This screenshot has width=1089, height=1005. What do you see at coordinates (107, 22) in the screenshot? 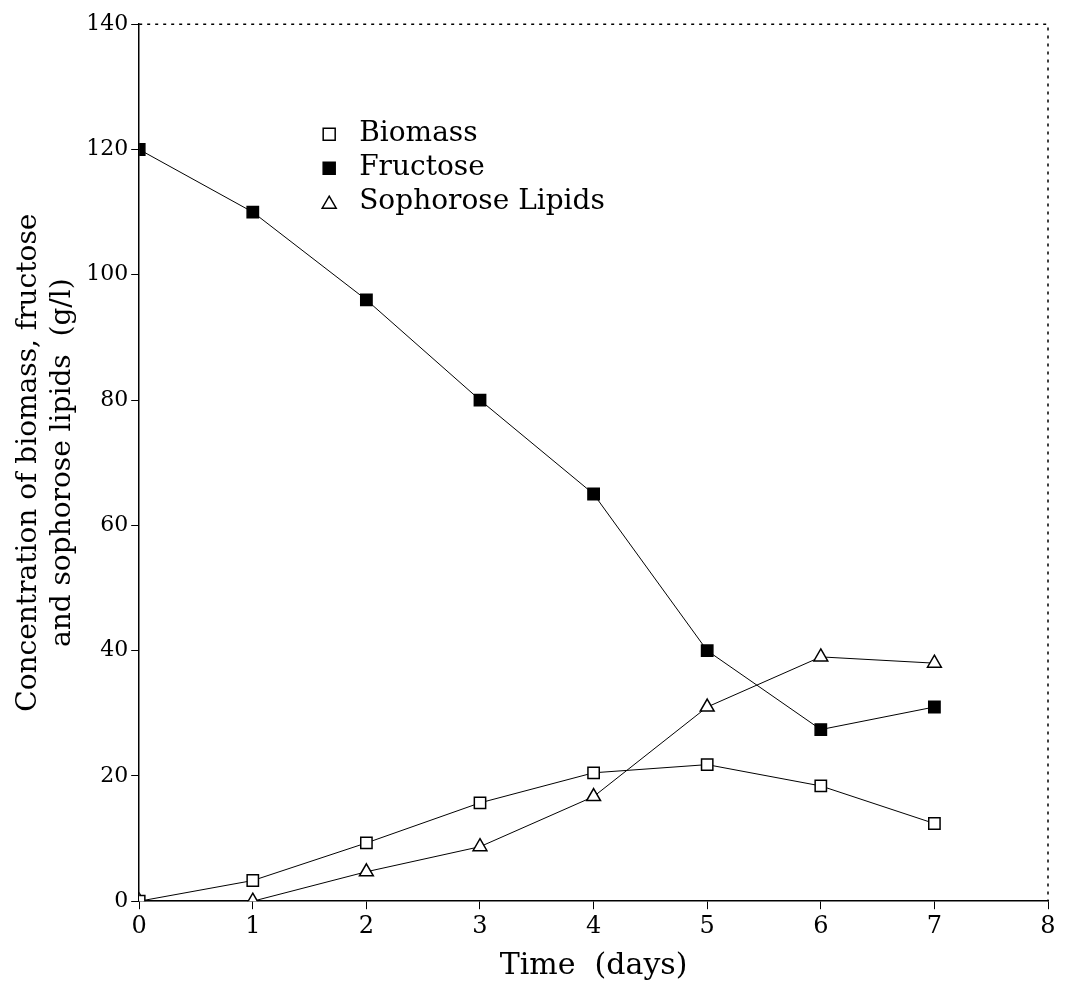
I see `y-tick-label: 140` at bounding box center [107, 22].